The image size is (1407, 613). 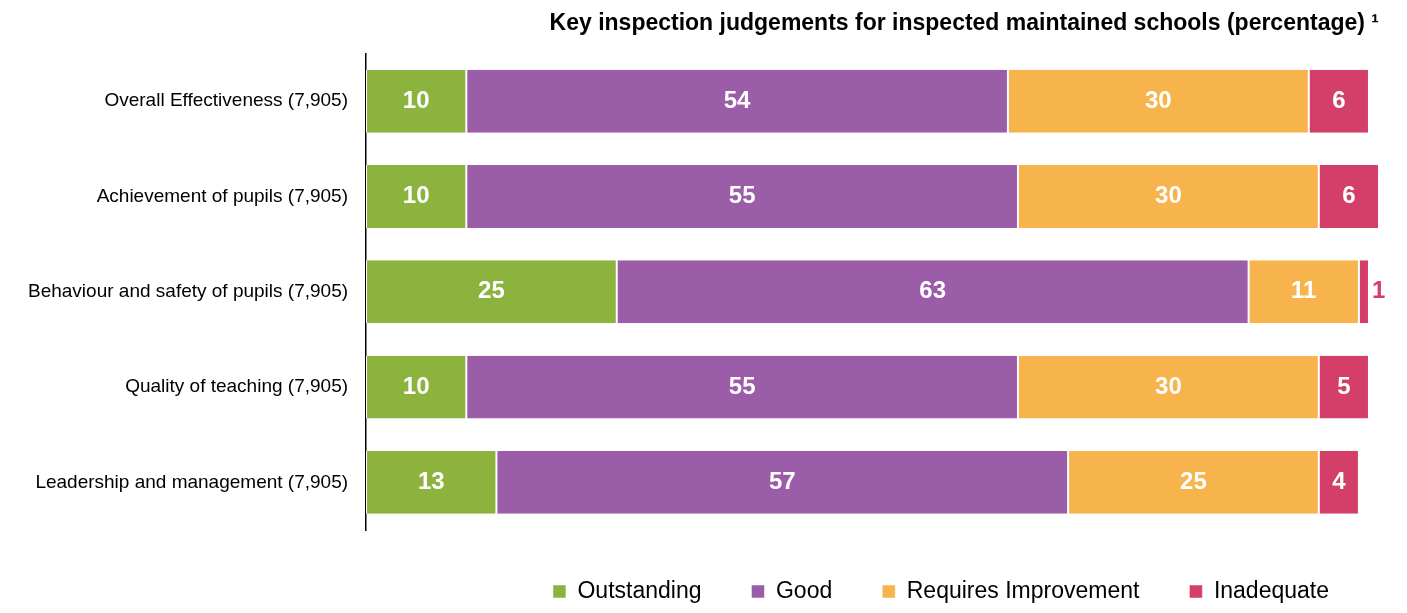 What do you see at coordinates (804, 589) in the screenshot?
I see `legend-label: Good` at bounding box center [804, 589].